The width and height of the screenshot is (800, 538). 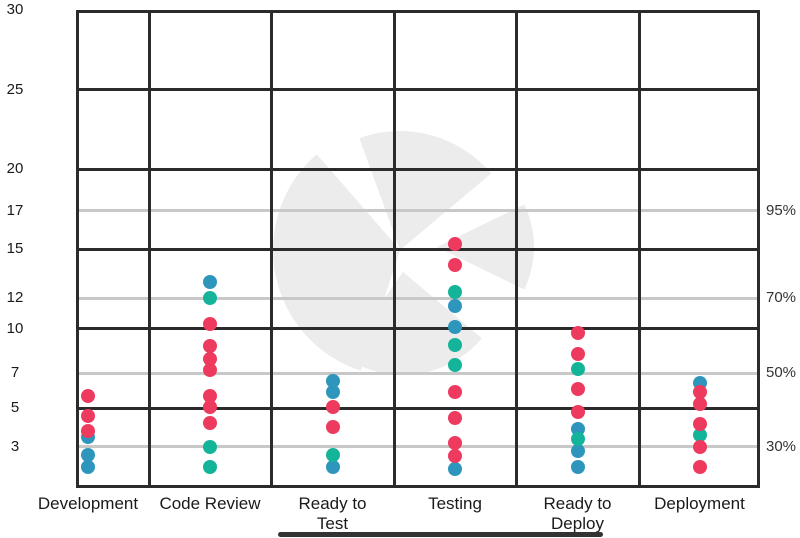 I want to click on plot-border-left, so click(x=77, y=249).